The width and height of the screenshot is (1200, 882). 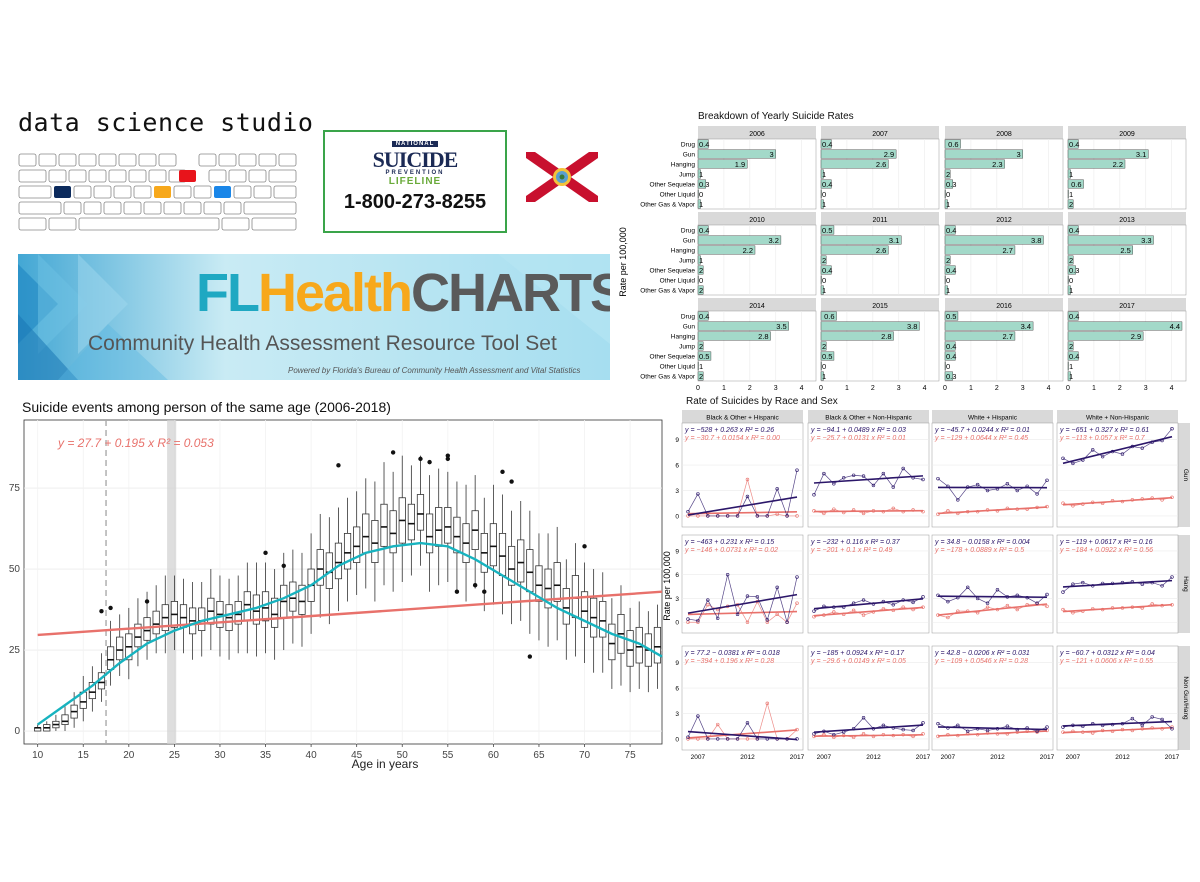 I want to click on x-tick-label: 2, so click(x=873, y=388).